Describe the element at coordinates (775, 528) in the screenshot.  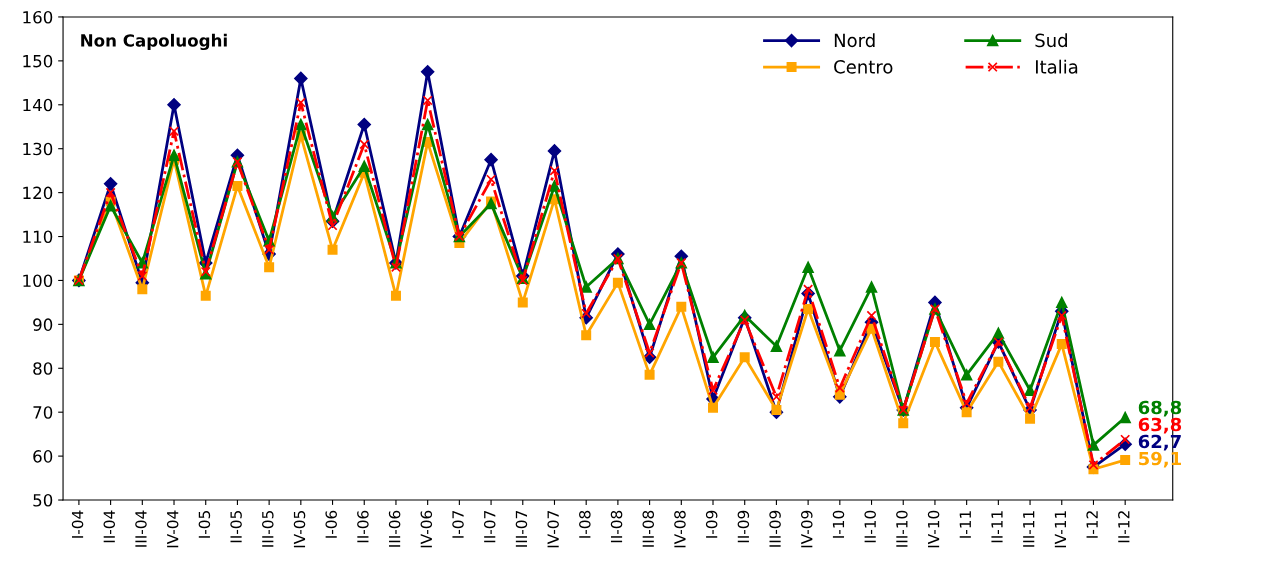
I see `x-tick-label: III-09` at that location.